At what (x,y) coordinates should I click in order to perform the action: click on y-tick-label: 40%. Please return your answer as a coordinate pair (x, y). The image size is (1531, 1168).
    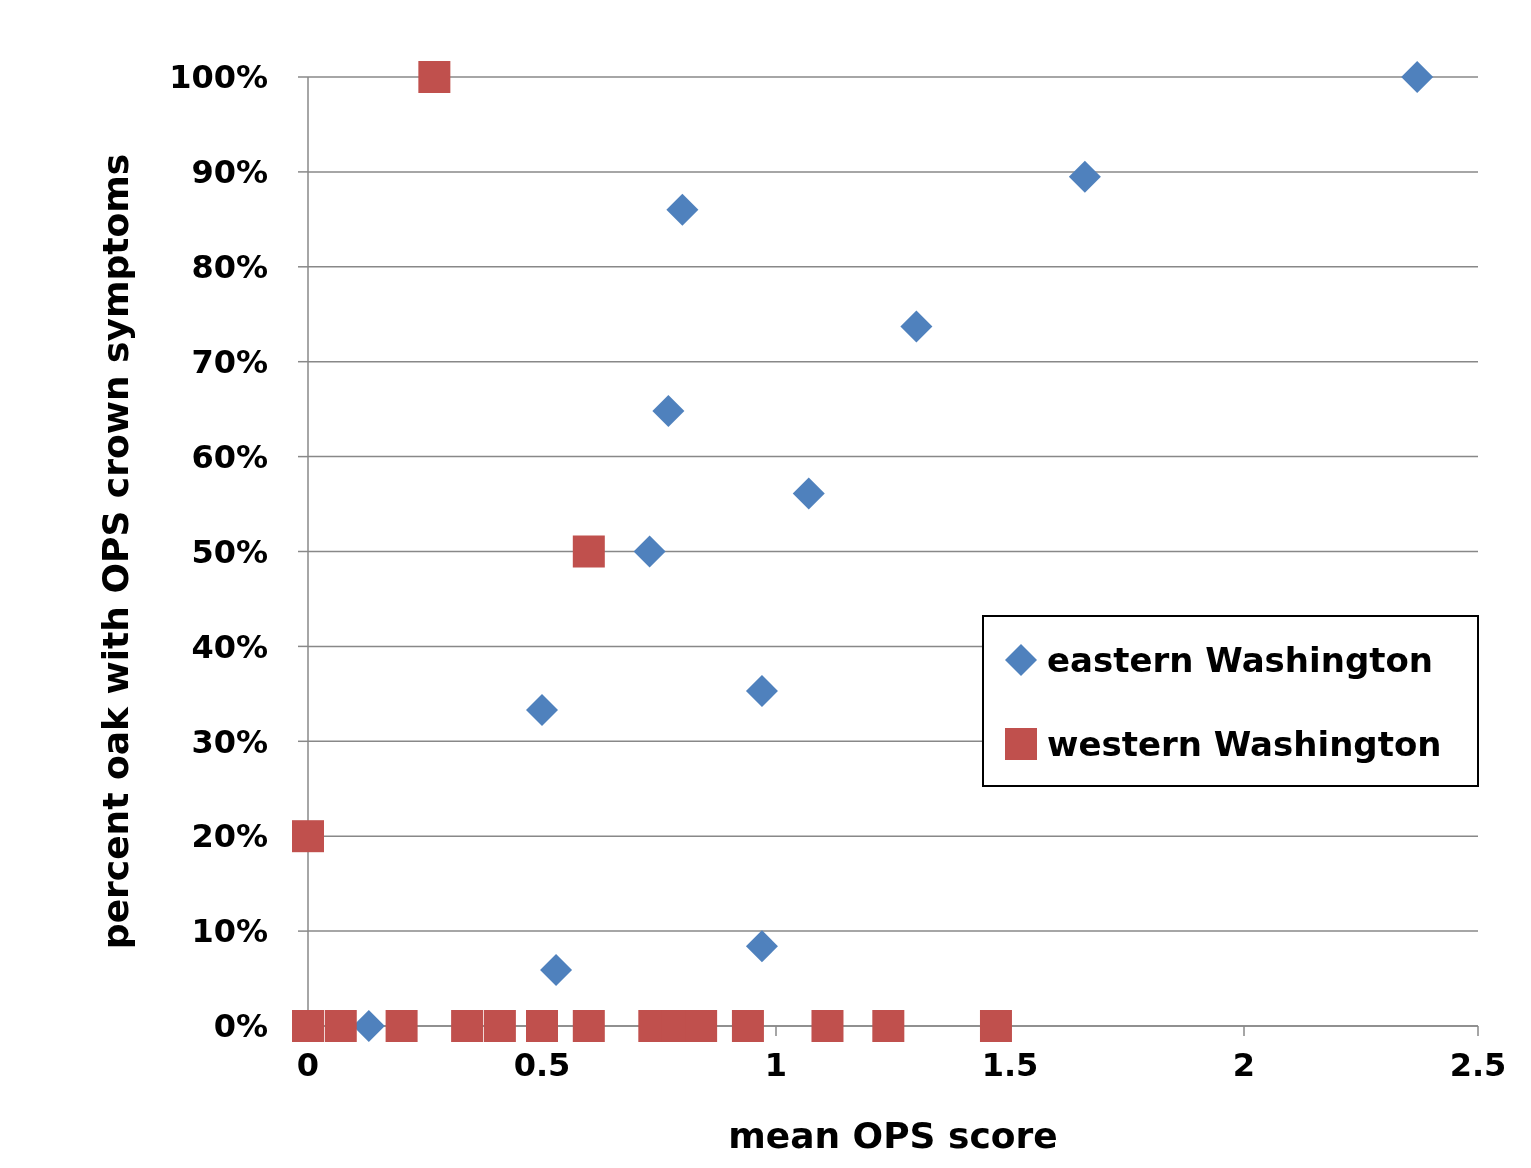
    Looking at the image, I should click on (229, 646).